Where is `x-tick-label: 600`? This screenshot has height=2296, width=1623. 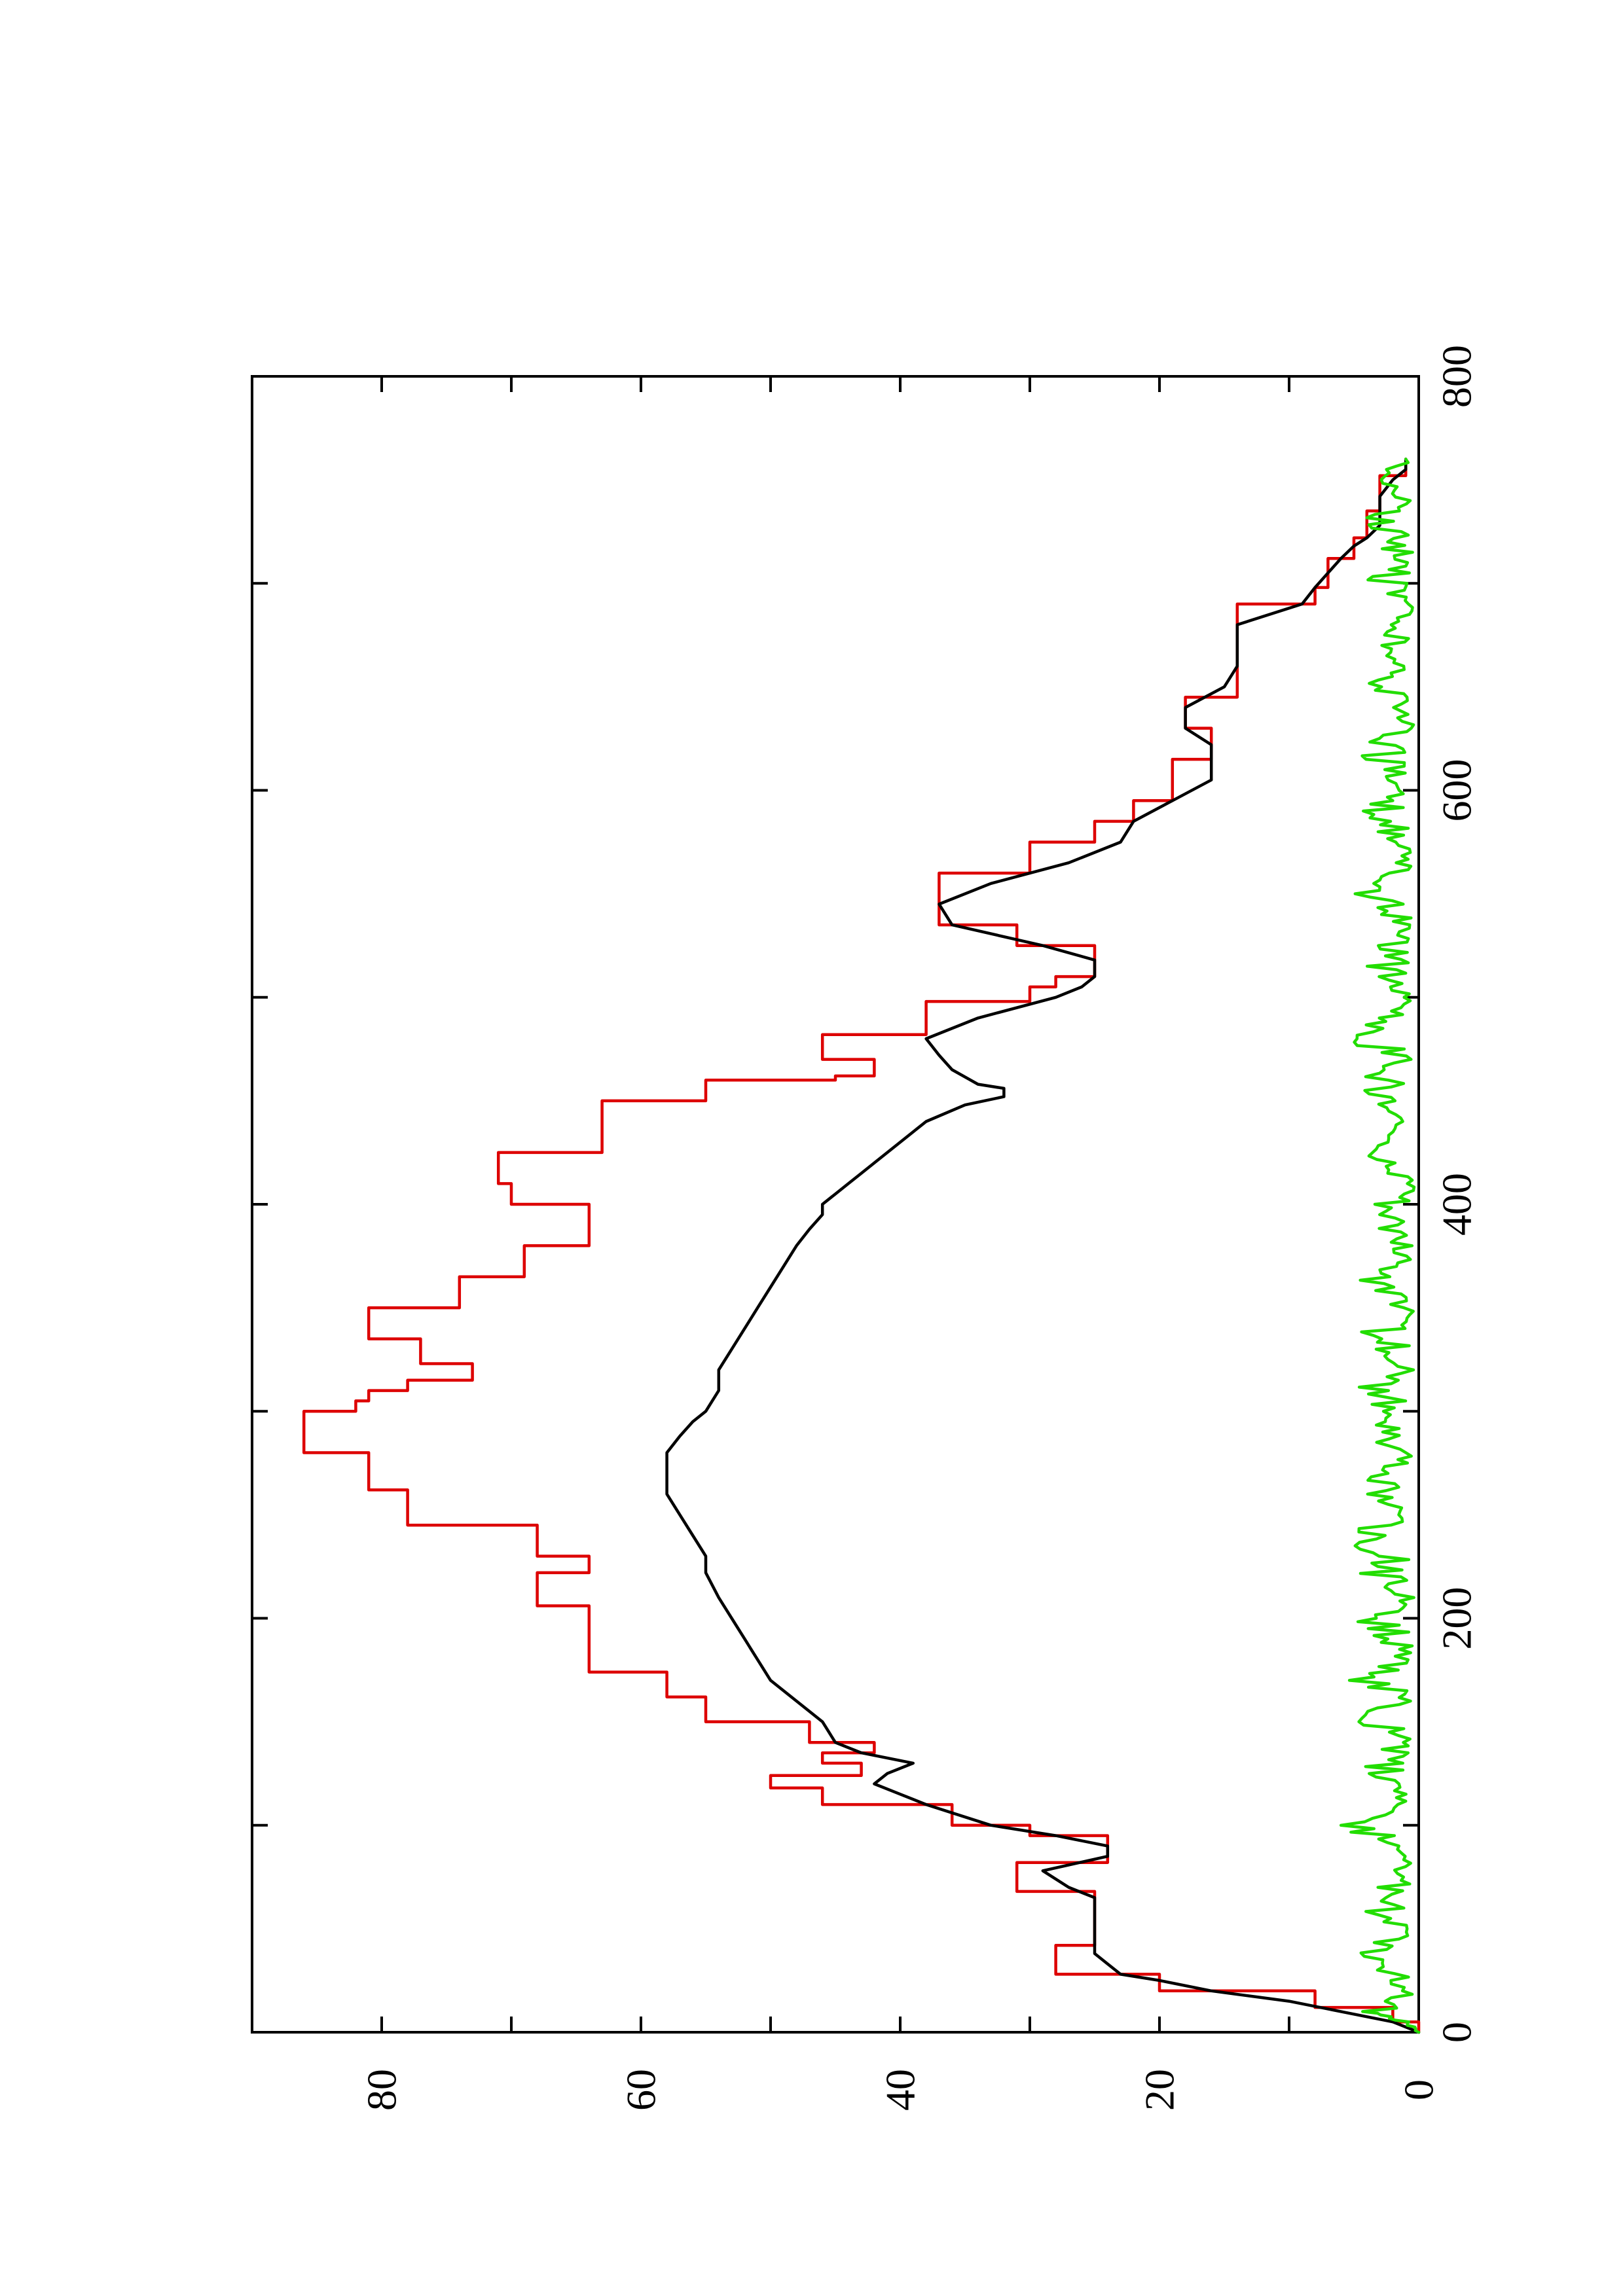 x-tick-label: 600 is located at coordinates (1457, 790).